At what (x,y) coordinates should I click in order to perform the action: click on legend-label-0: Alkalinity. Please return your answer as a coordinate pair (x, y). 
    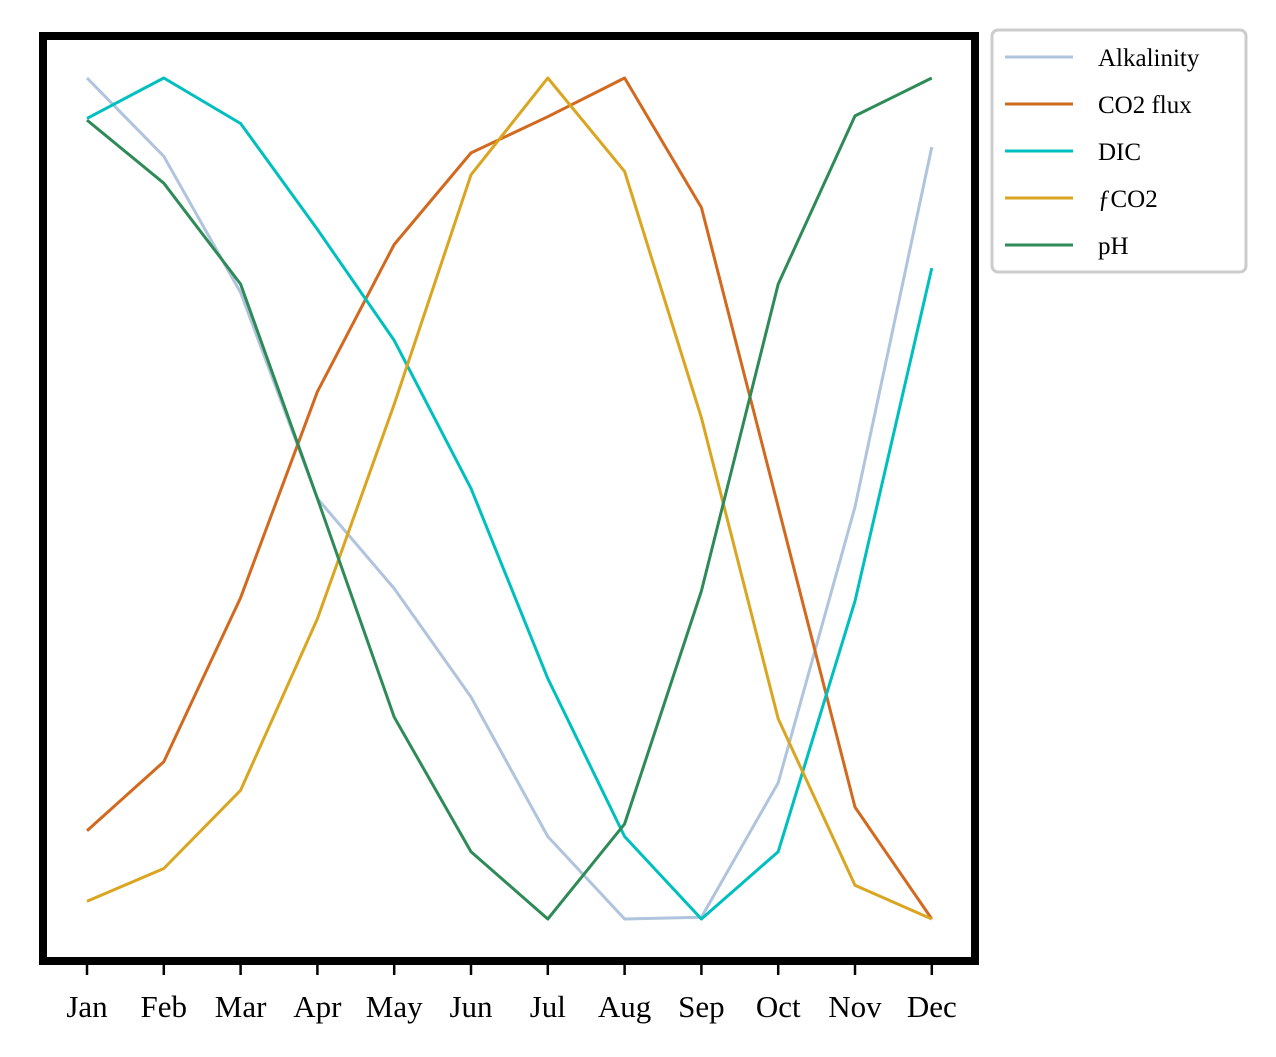
    Looking at the image, I should click on (1149, 58).